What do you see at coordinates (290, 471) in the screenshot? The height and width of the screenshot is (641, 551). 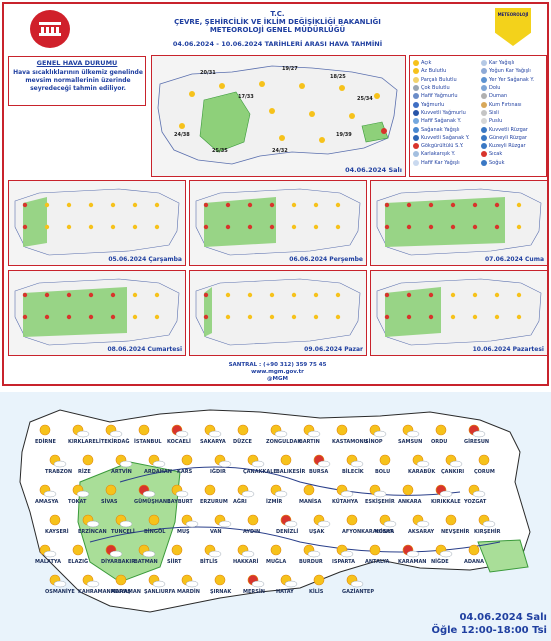 I see `city-label: BALIKESİR` at bounding box center [290, 471].